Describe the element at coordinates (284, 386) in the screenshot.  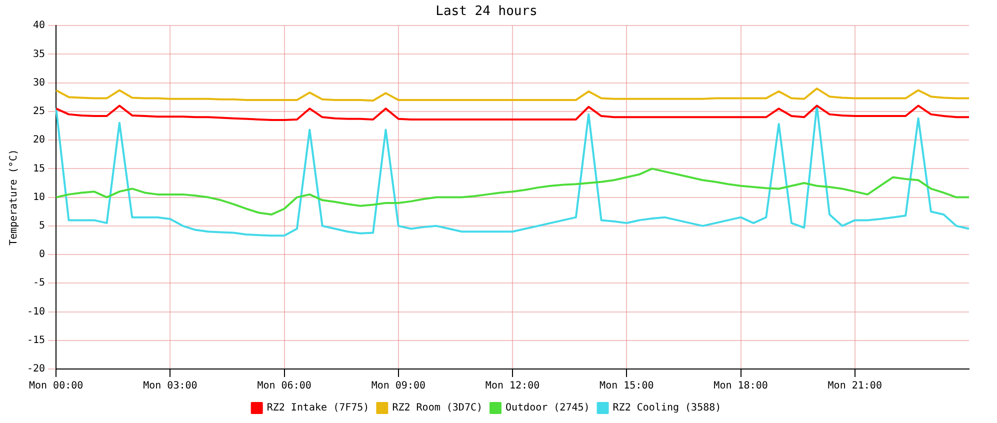
I see `x-tick-label: Mon 06:00` at that location.